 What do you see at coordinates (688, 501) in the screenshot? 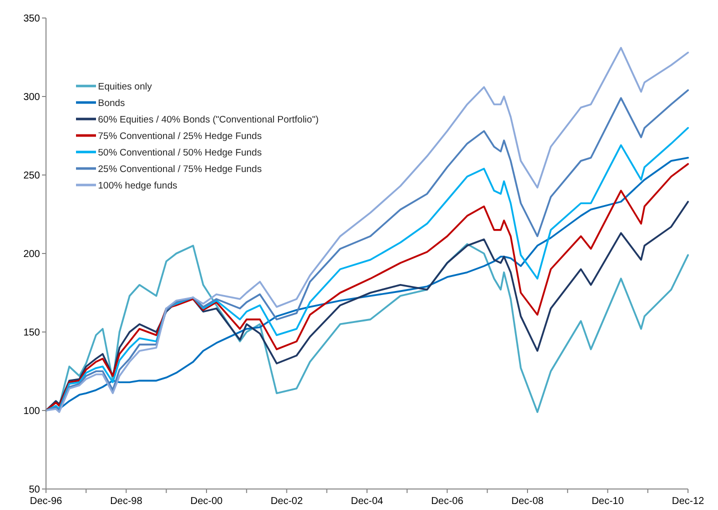
I see `x-tick-label: Dec-12` at bounding box center [688, 501].